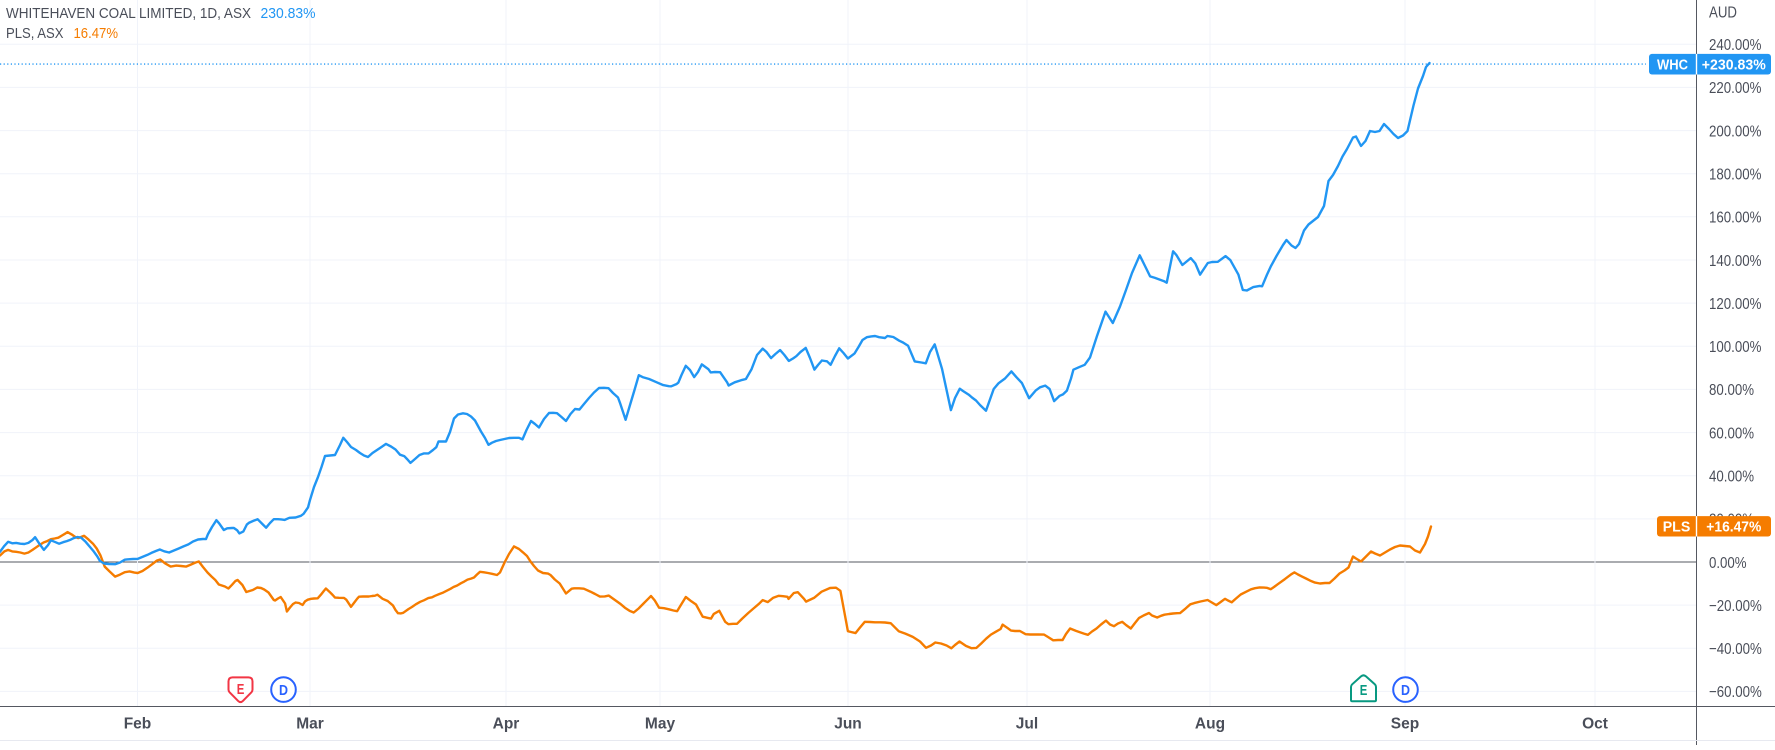 This screenshot has height=750, width=1775. Describe the element at coordinates (1735, 347) in the screenshot. I see `svg-text: 100.00%` at that location.